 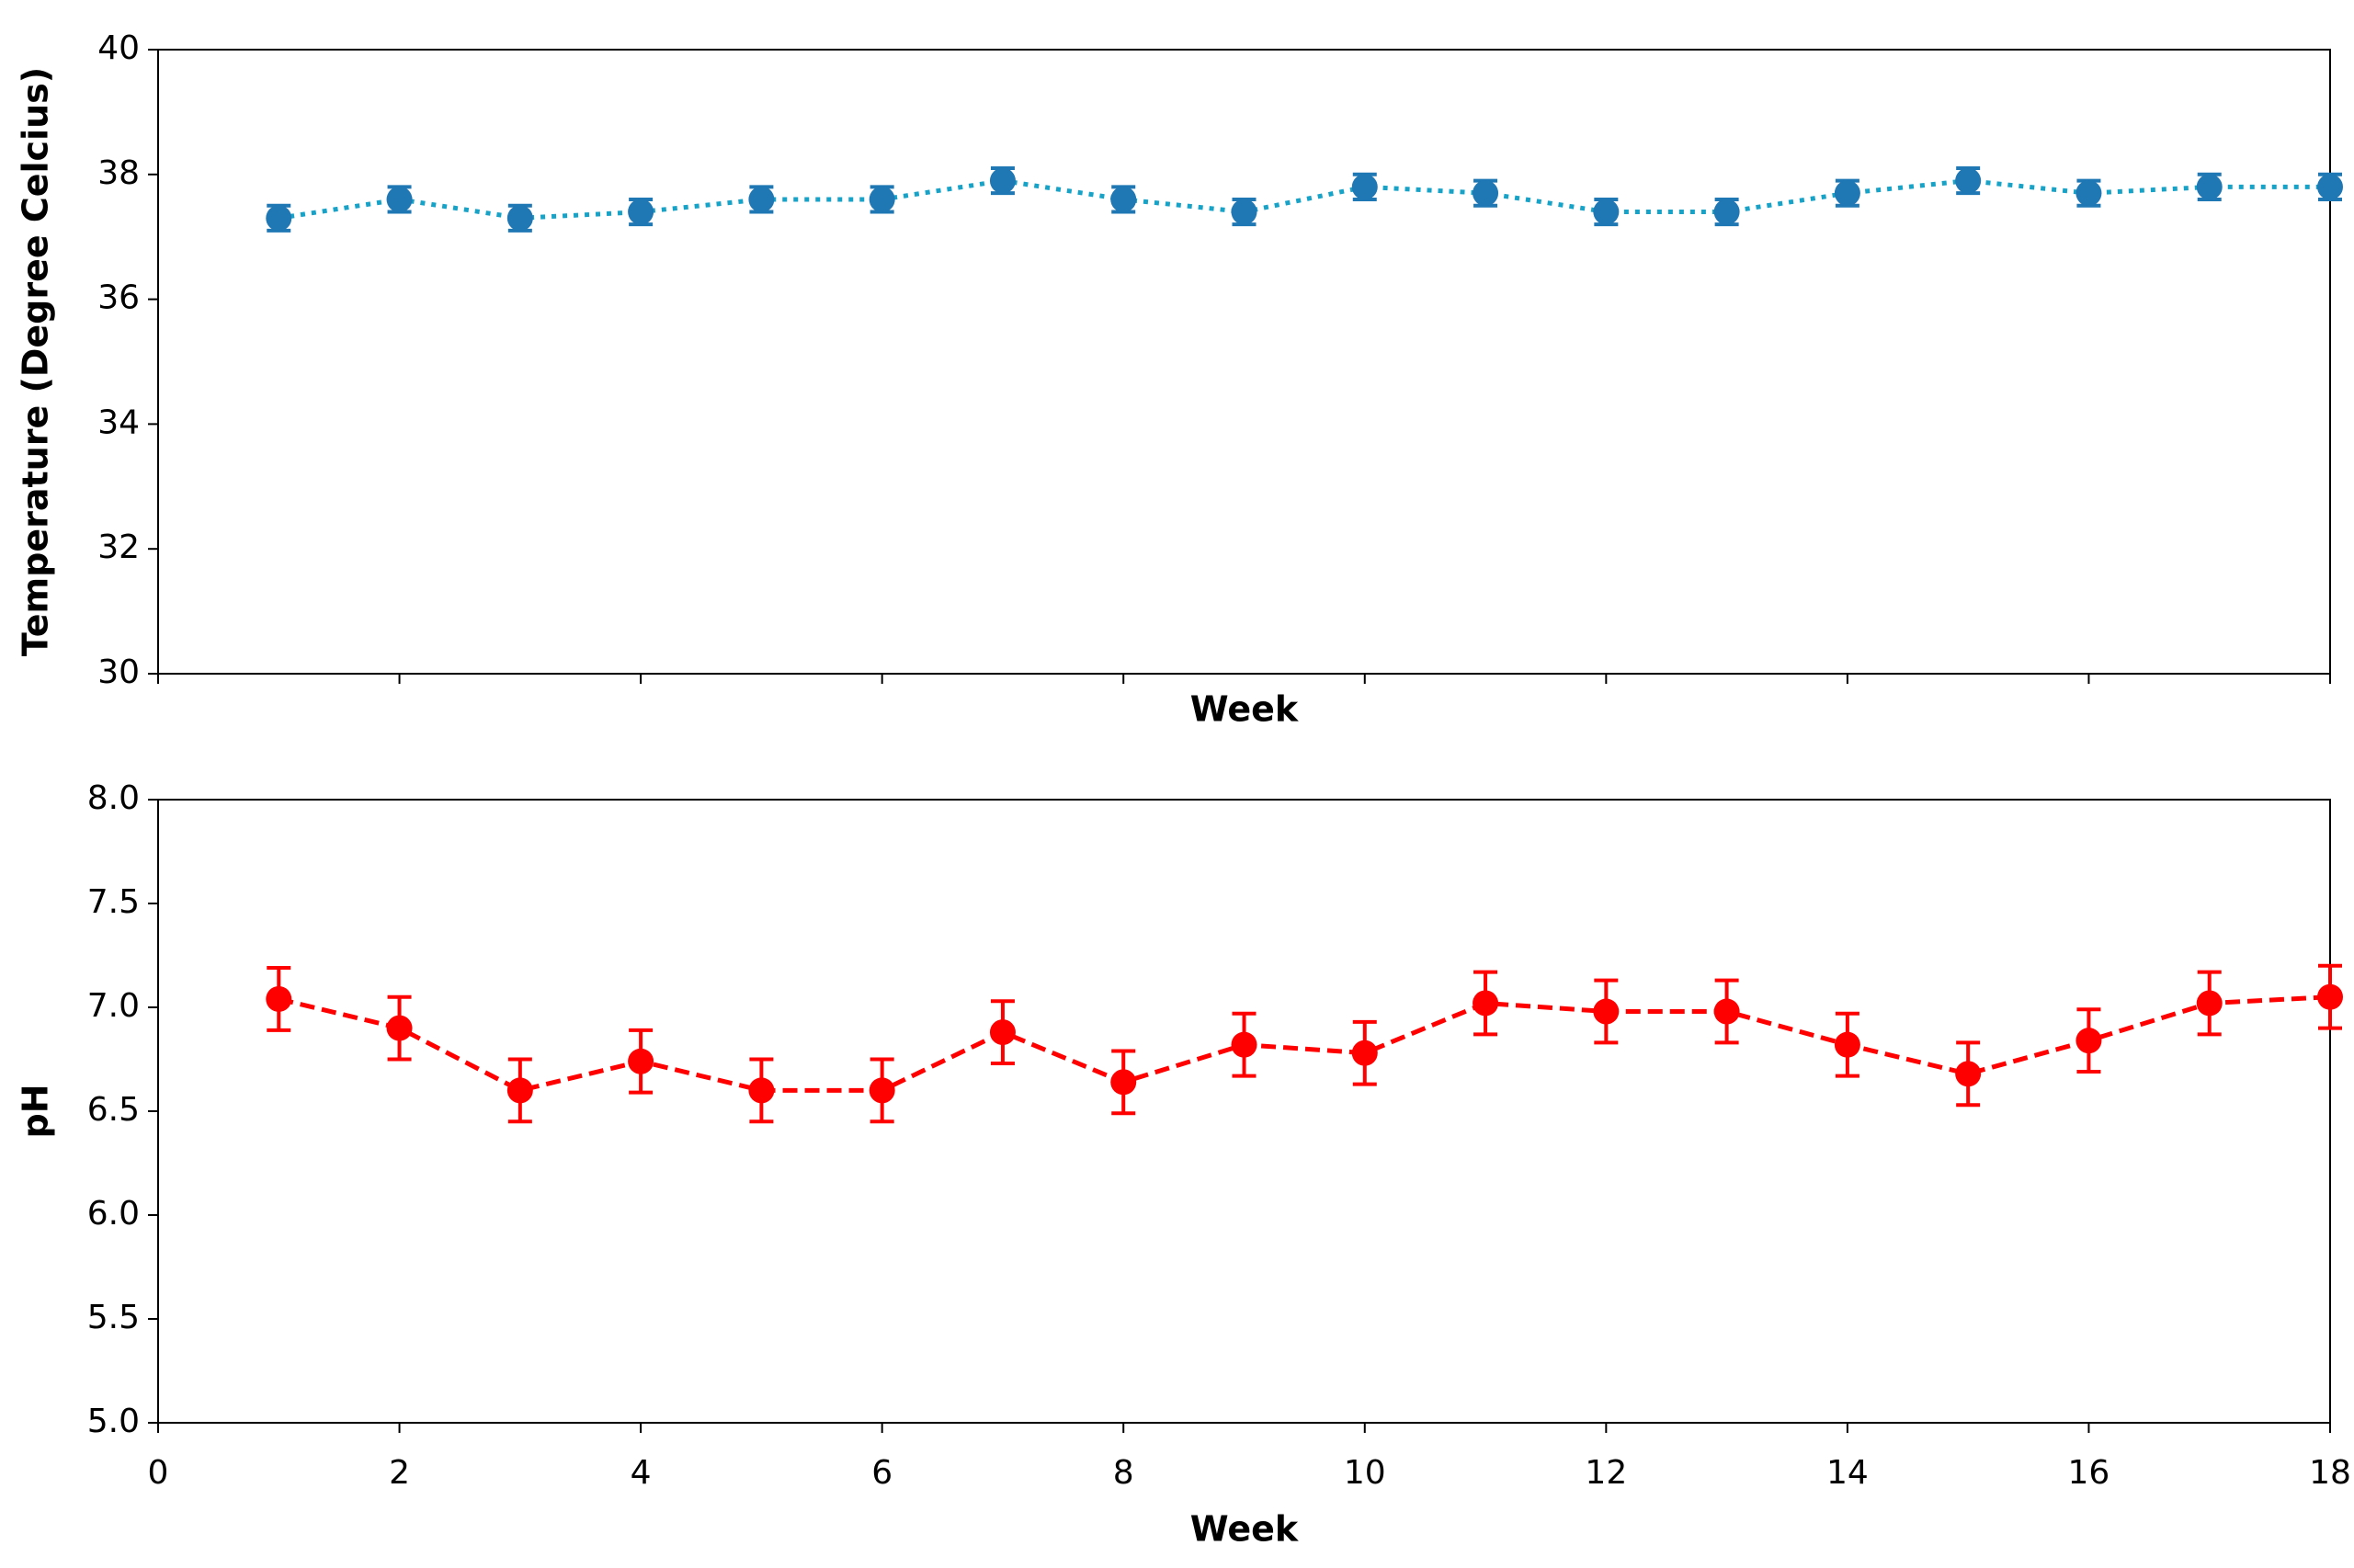 What do you see at coordinates (1847, 1473) in the screenshot?
I see `x-tick-label: 14` at bounding box center [1847, 1473].